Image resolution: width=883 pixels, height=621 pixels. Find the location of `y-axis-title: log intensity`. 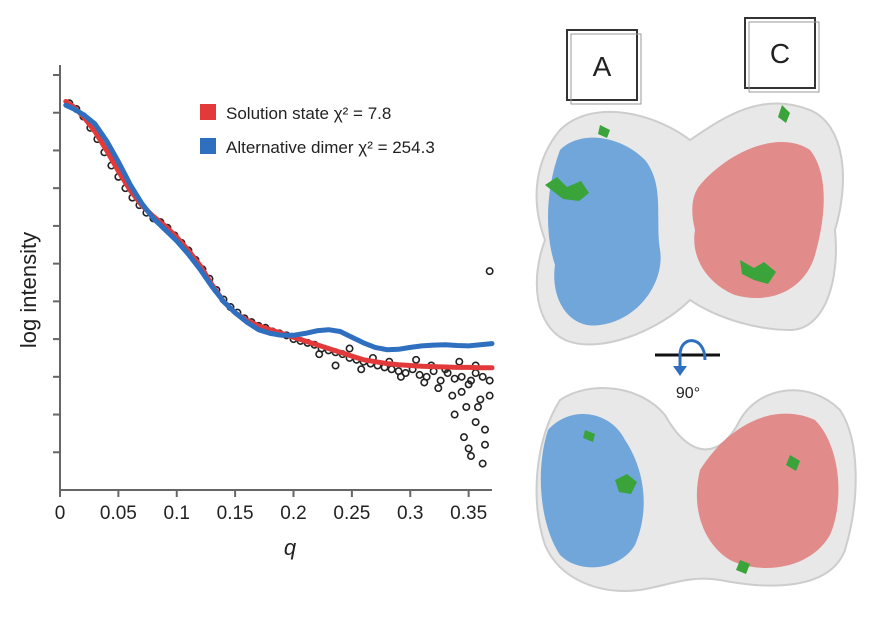

y-axis-title: log intensity is located at coordinates (28, 290).